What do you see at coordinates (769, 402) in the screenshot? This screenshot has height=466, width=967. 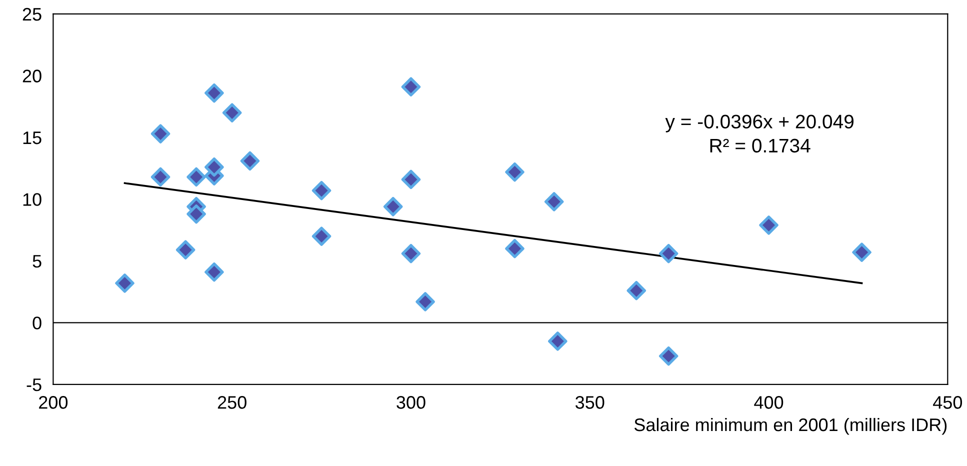 I see `x-tick-label: 400` at bounding box center [769, 402].